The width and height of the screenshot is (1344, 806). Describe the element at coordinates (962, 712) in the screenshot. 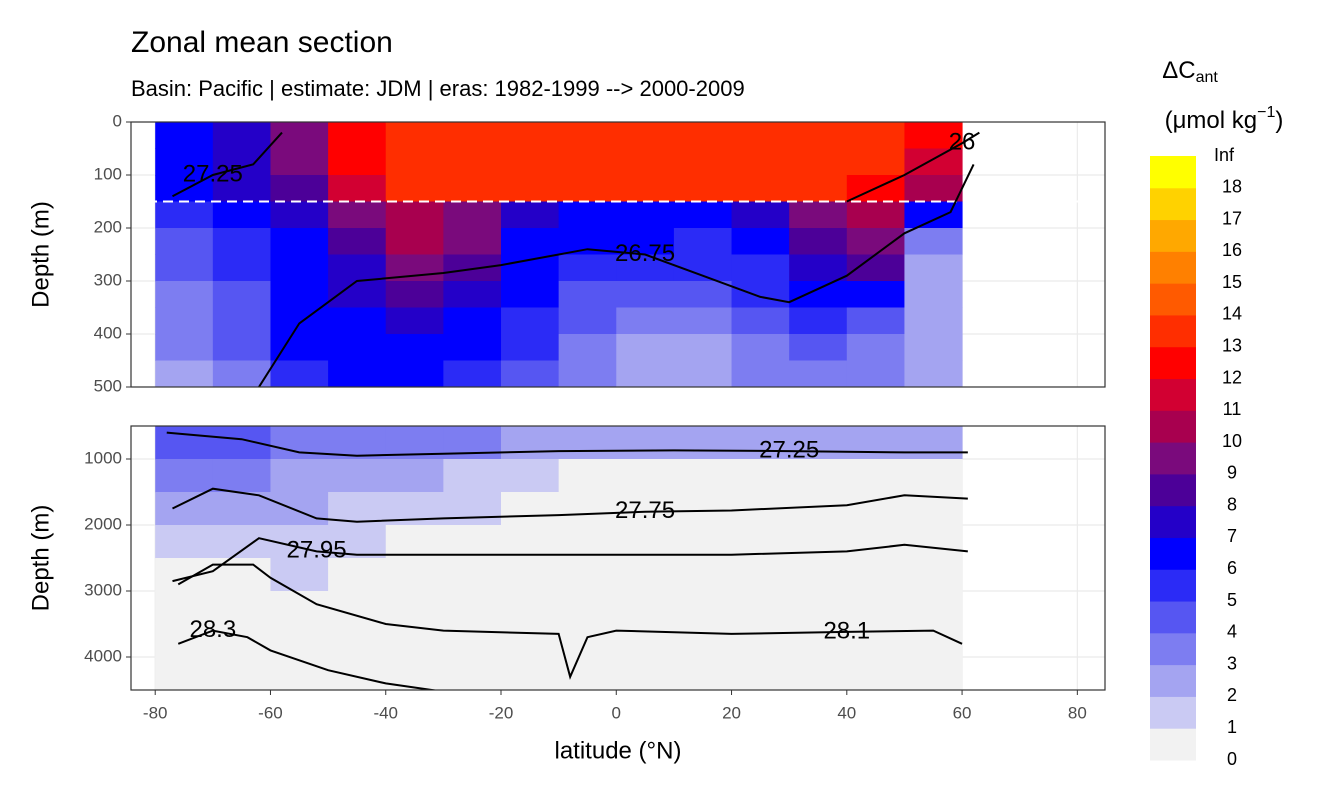

I see `x-tick-label: 60` at that location.